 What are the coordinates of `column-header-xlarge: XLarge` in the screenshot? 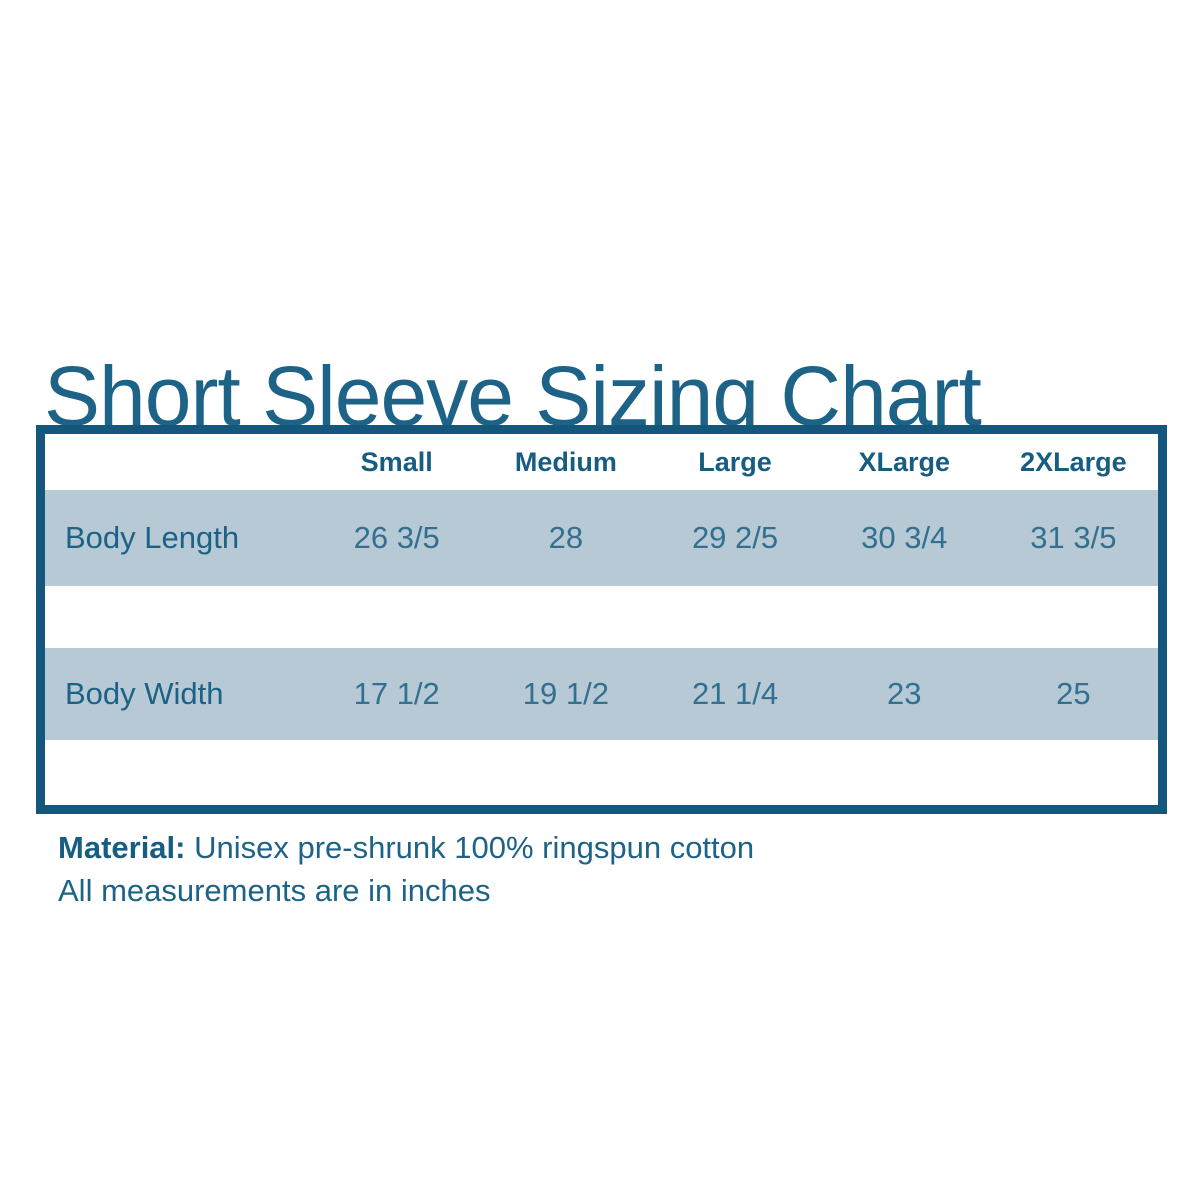 It's located at (904, 461).